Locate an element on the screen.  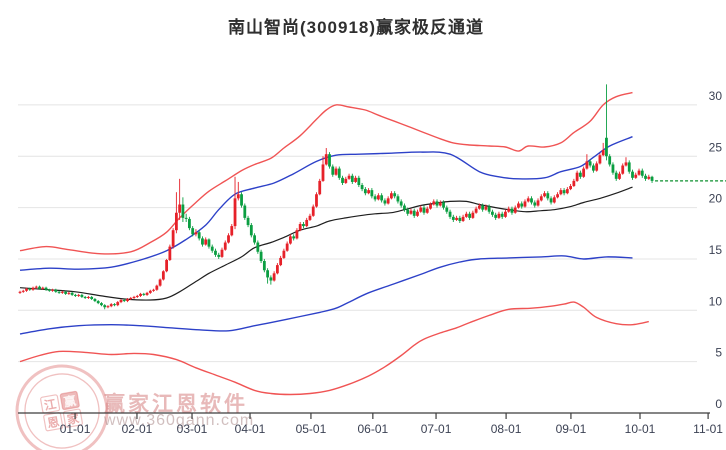
seal-inner-ring is located at coordinates (62, 411).